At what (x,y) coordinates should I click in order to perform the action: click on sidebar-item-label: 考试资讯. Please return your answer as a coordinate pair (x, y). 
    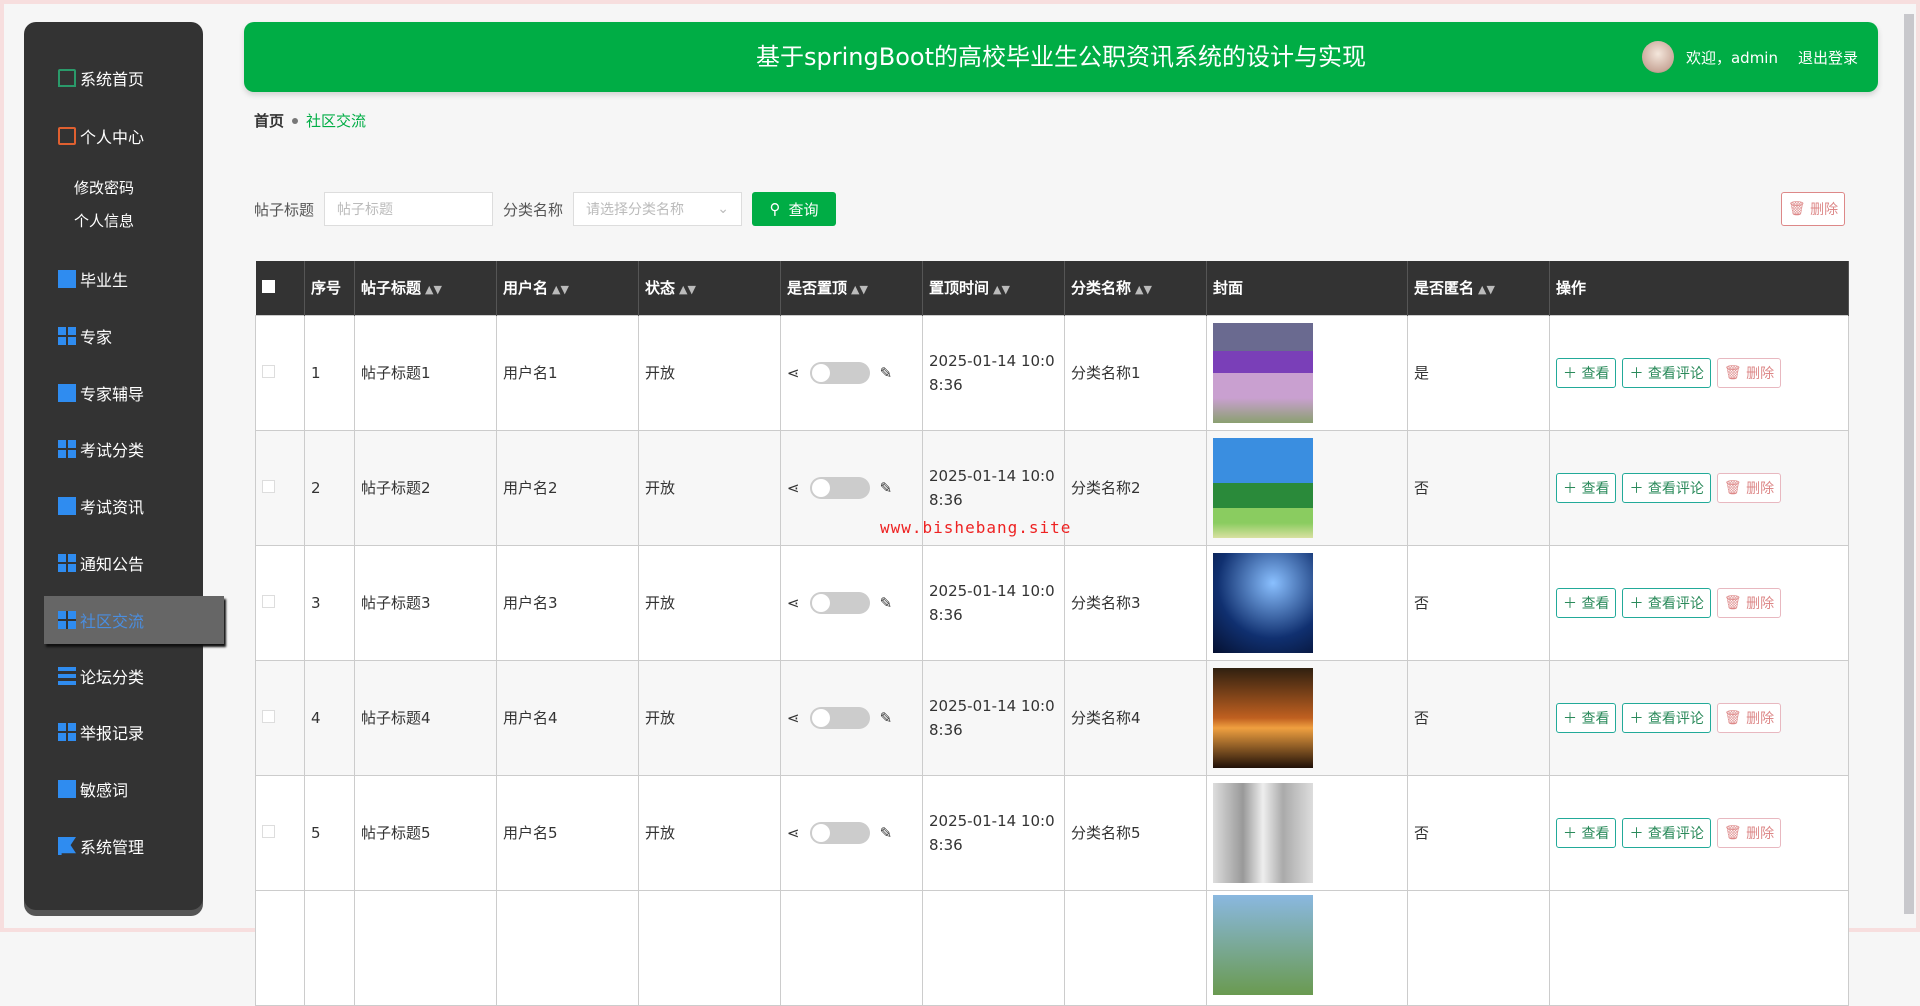
    Looking at the image, I should click on (112, 507).